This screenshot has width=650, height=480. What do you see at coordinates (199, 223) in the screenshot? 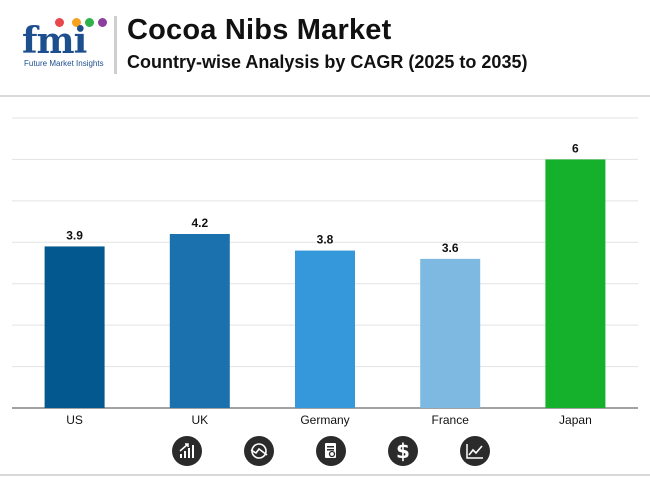
I see `value-label-uk: 4.2` at bounding box center [199, 223].